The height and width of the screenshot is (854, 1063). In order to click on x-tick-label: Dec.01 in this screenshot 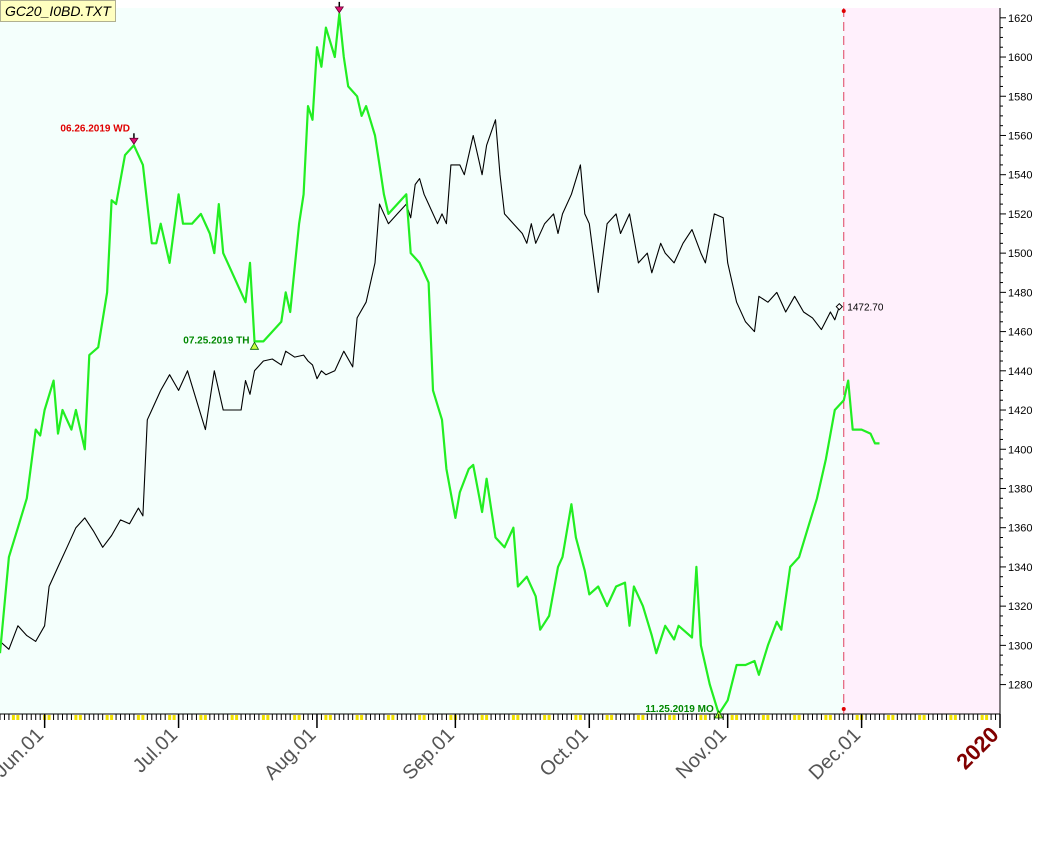, I will do `click(835, 754)`.